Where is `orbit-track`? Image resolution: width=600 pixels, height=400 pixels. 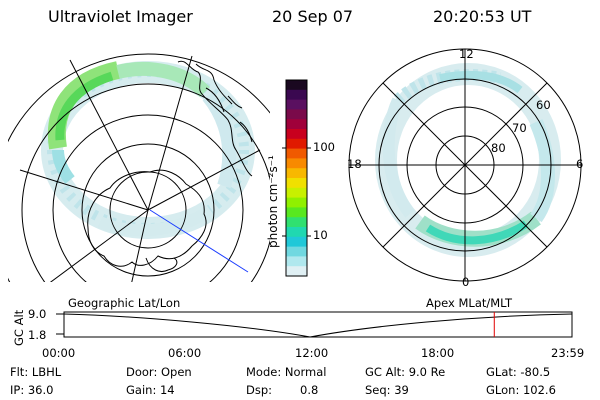
orbit-track is located at coordinates (199, 241).